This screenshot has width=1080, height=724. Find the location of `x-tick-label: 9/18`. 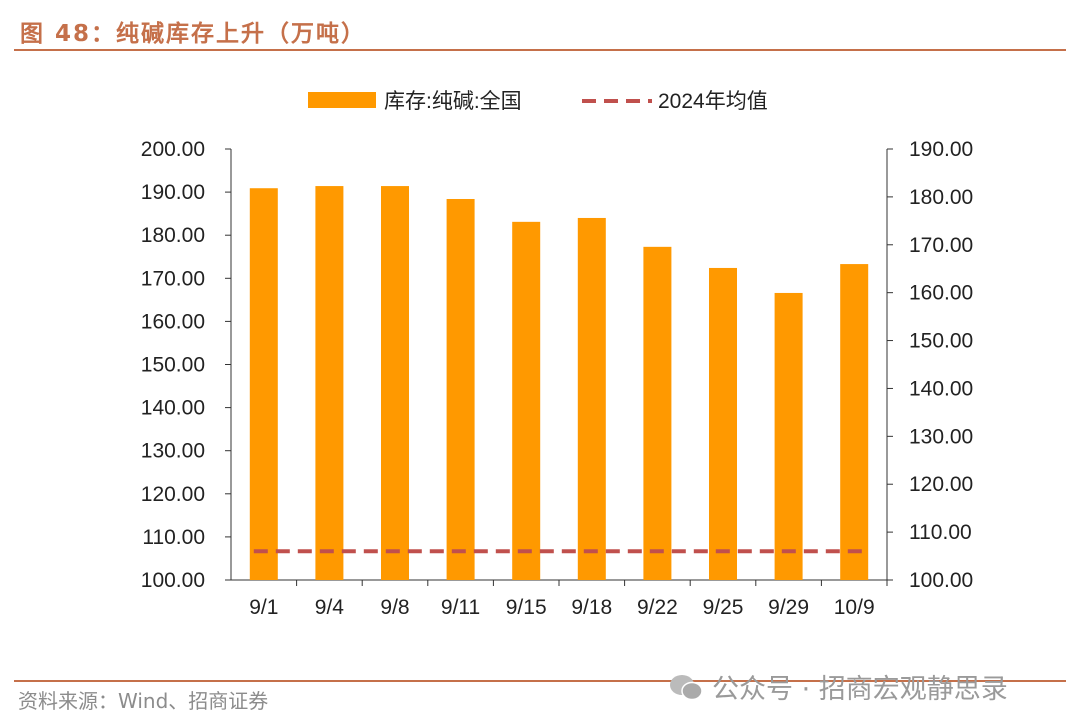

x-tick-label: 9/18 is located at coordinates (591, 607).